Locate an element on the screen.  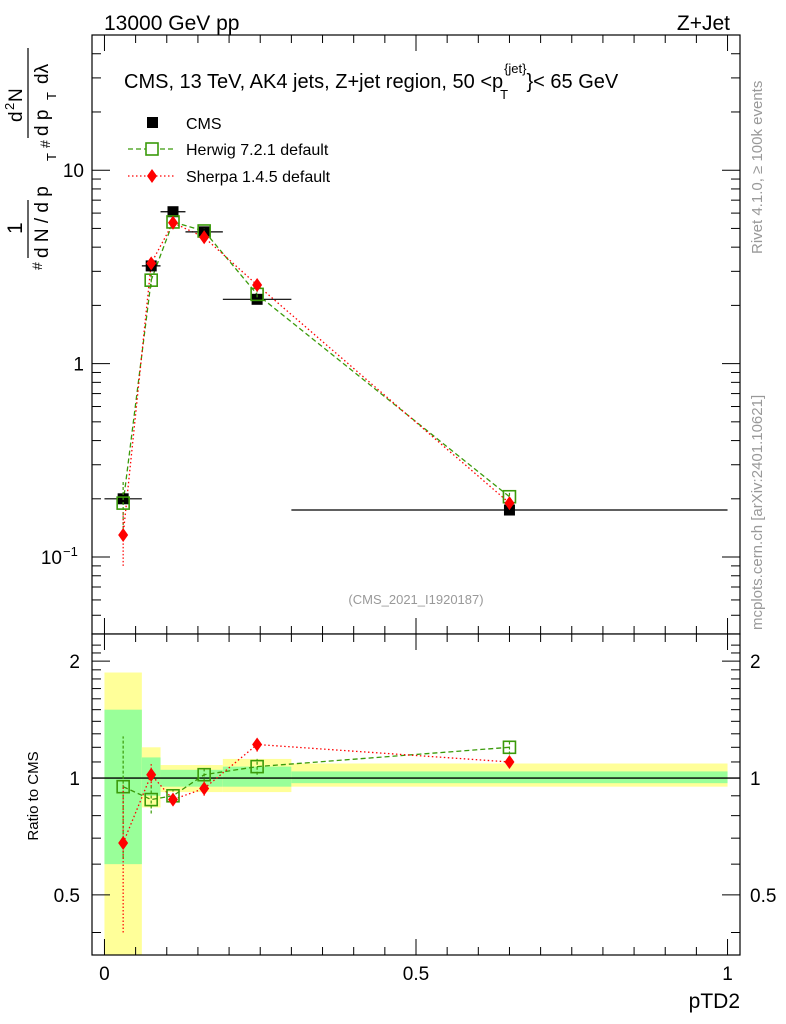
svg-text: d p is located at coordinates (42, 123).